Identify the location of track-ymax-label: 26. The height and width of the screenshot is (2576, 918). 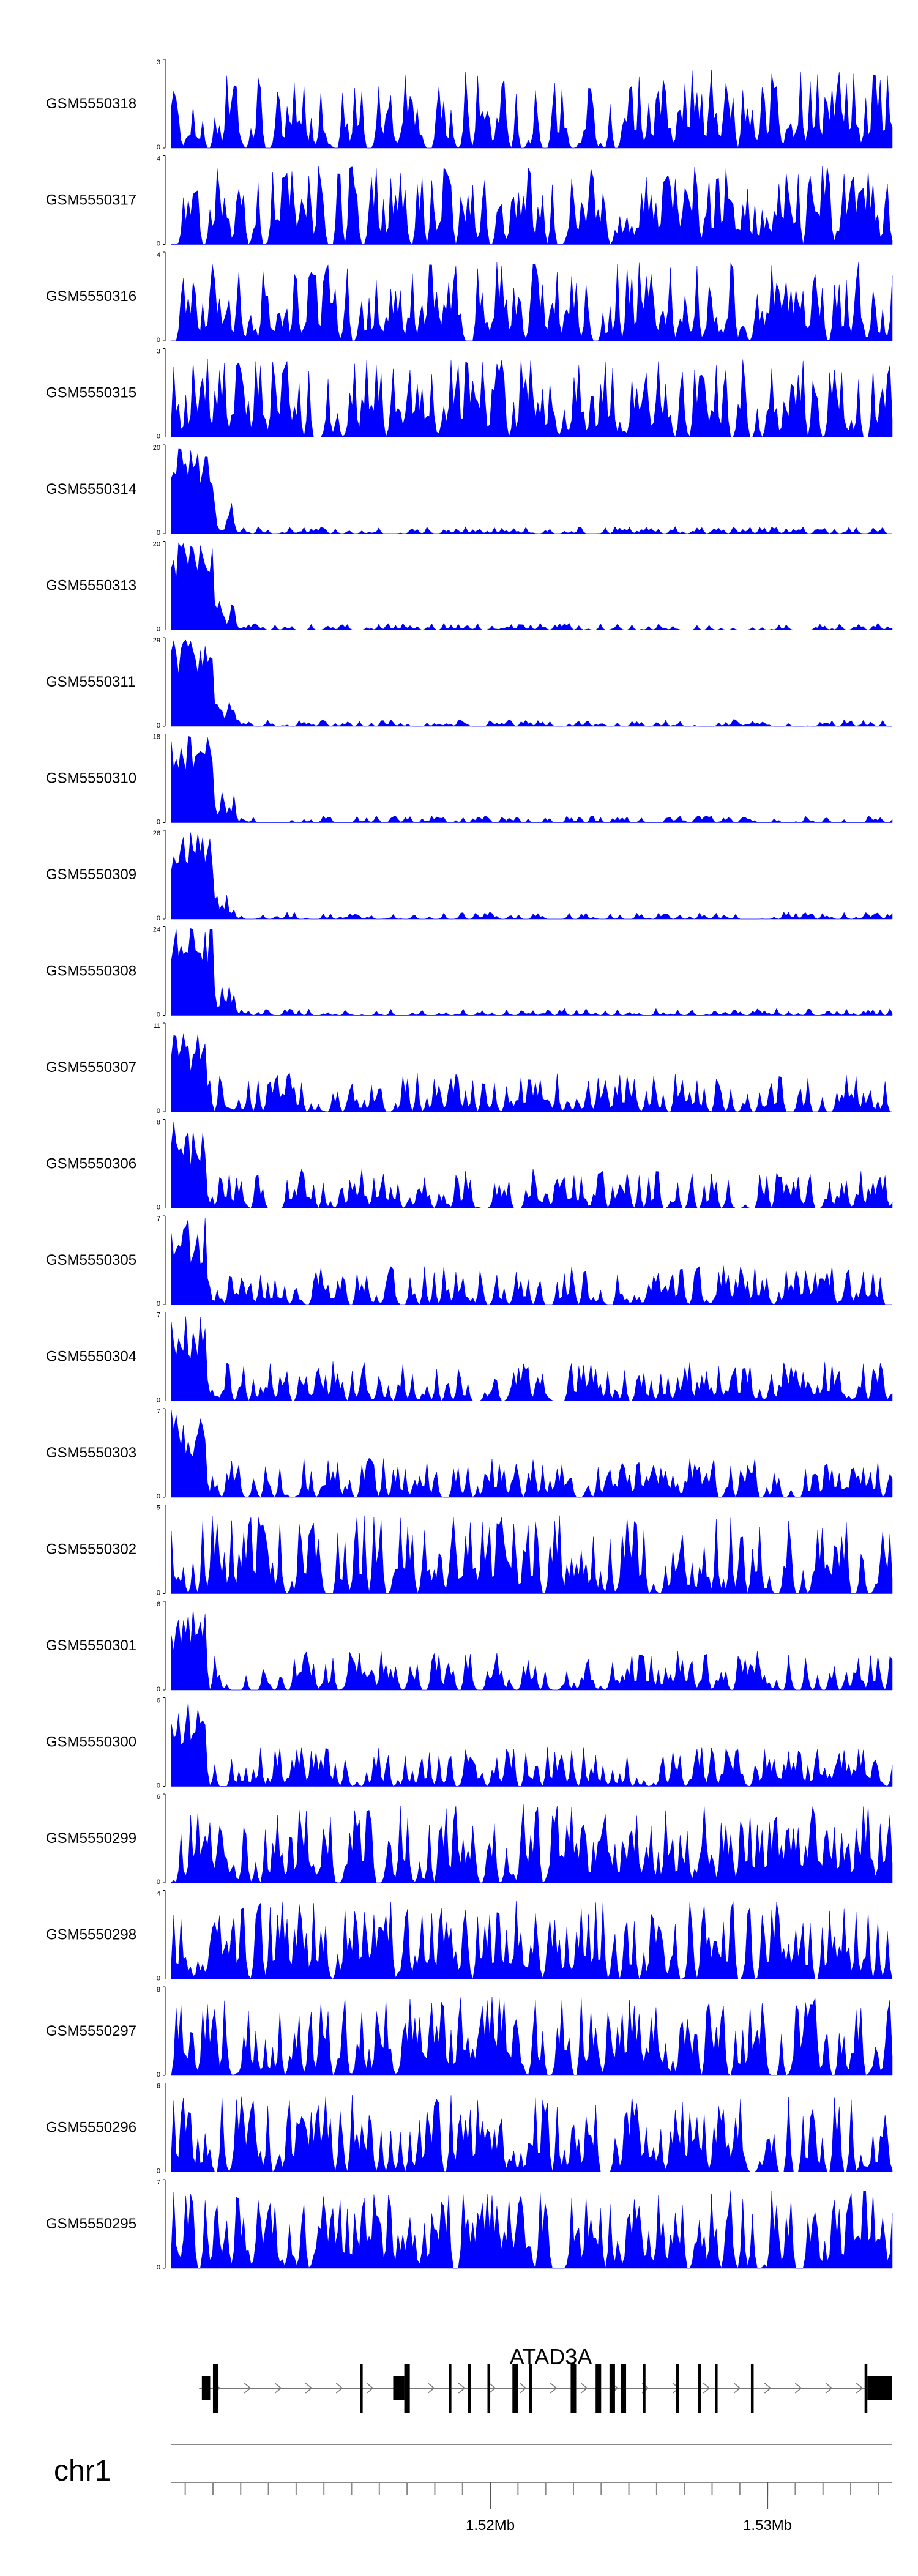
(156, 833).